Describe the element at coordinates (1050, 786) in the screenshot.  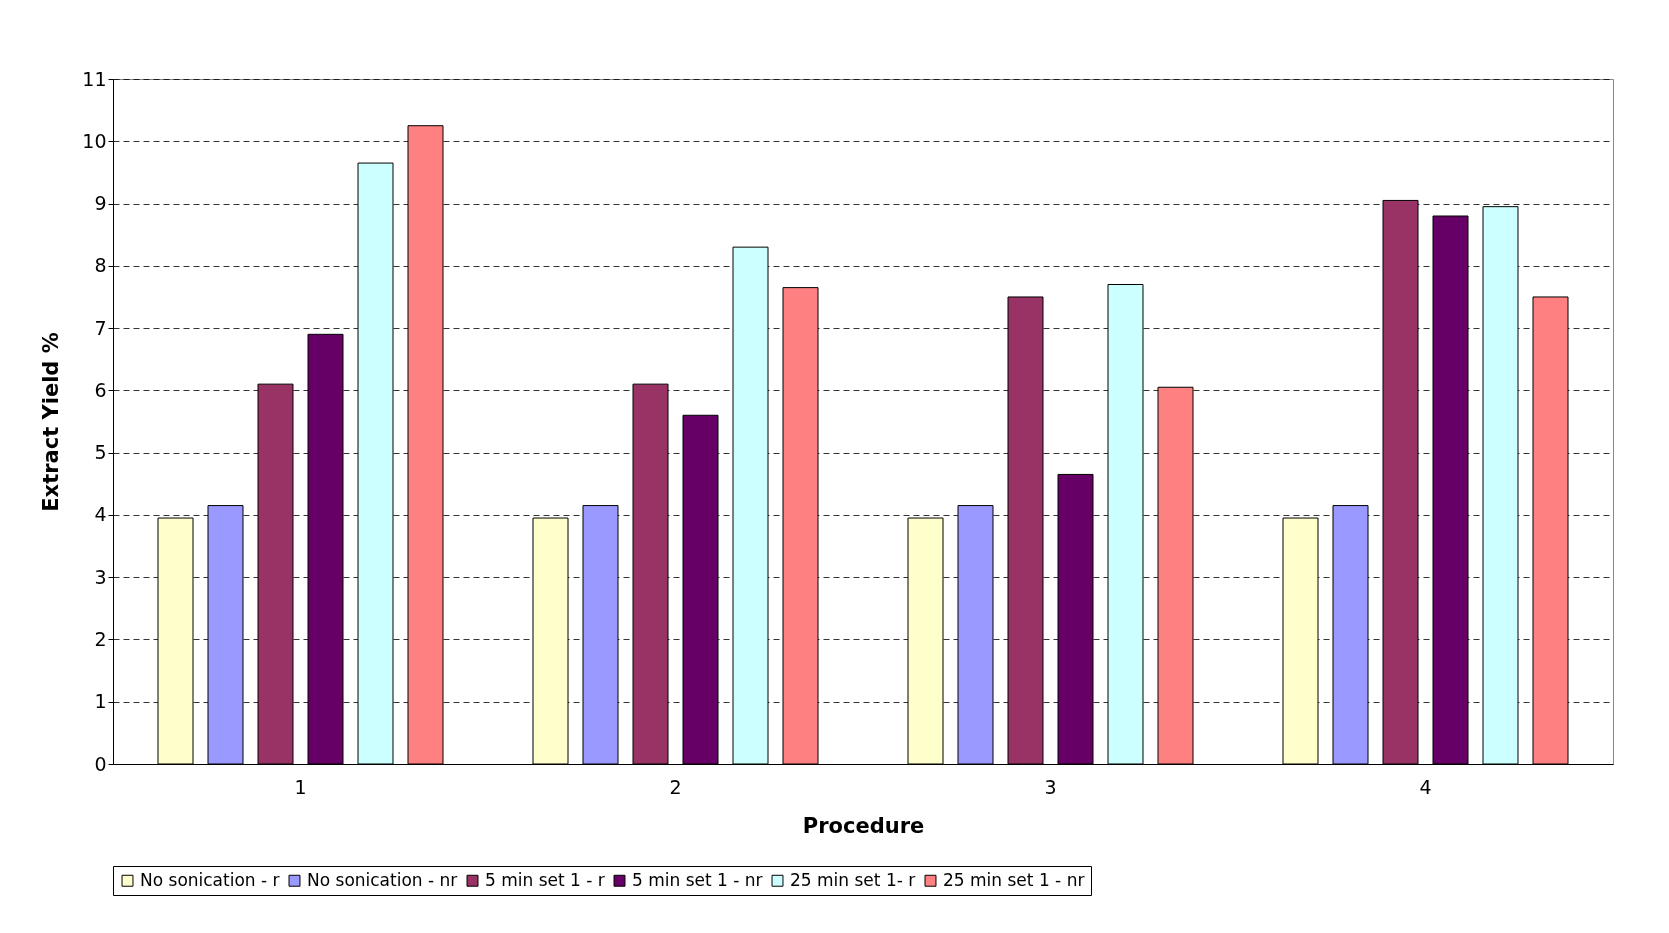
I see `x-tick-label: 3` at that location.